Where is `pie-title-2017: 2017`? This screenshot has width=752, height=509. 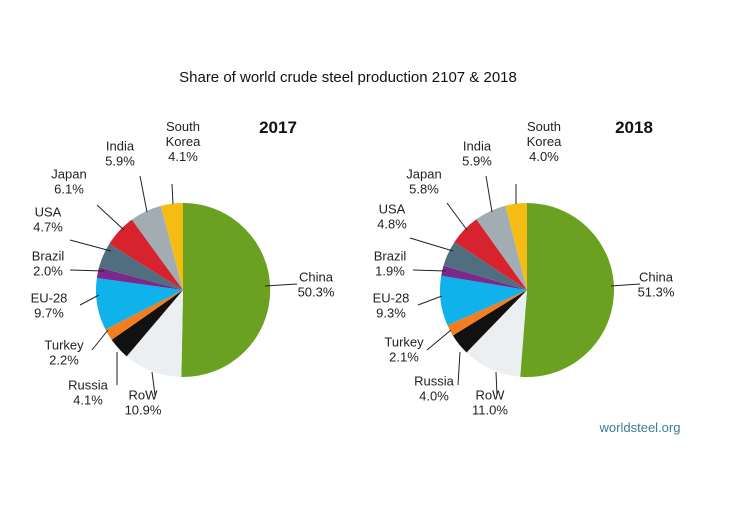 pie-title-2017: 2017 is located at coordinates (278, 127).